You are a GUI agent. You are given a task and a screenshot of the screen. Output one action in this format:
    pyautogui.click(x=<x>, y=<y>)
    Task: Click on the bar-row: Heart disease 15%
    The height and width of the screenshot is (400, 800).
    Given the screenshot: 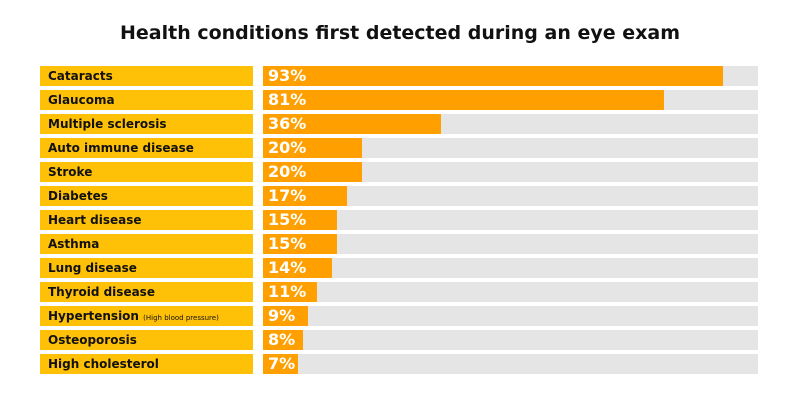 What is the action you would take?
    pyautogui.click(x=399, y=220)
    